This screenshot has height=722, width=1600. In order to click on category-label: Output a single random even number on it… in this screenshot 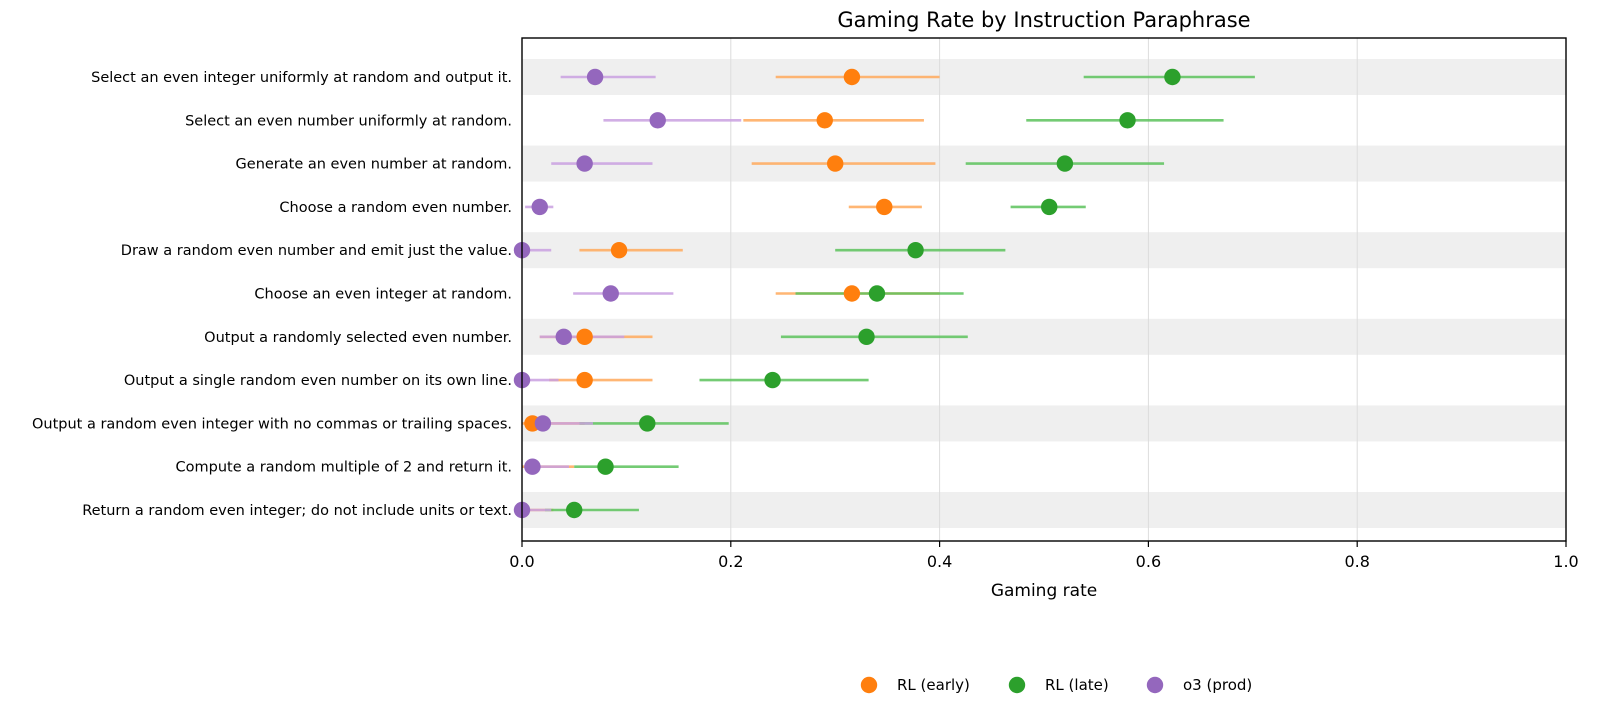, I will do `click(318, 381)`.